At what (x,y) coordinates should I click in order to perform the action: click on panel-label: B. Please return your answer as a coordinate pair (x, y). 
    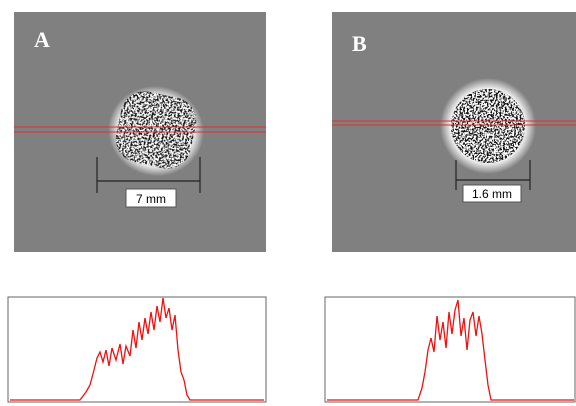
    Looking at the image, I should click on (359, 43).